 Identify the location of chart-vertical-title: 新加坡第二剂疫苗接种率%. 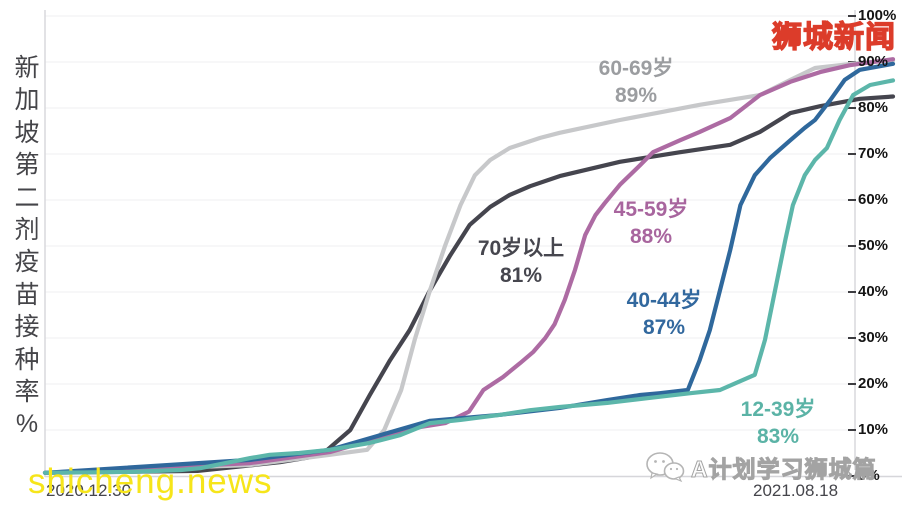
(27, 246).